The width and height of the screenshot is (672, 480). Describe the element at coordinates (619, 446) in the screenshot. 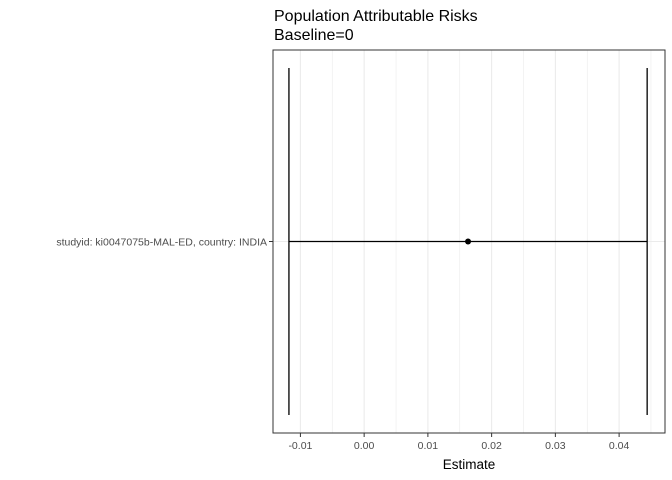

I see `x-tick-label: 0.04` at that location.